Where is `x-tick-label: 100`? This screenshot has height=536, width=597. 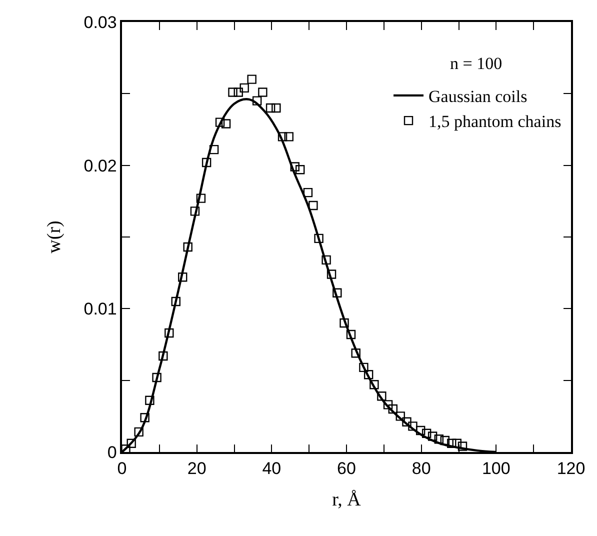 x-tick-label: 100 is located at coordinates (496, 468).